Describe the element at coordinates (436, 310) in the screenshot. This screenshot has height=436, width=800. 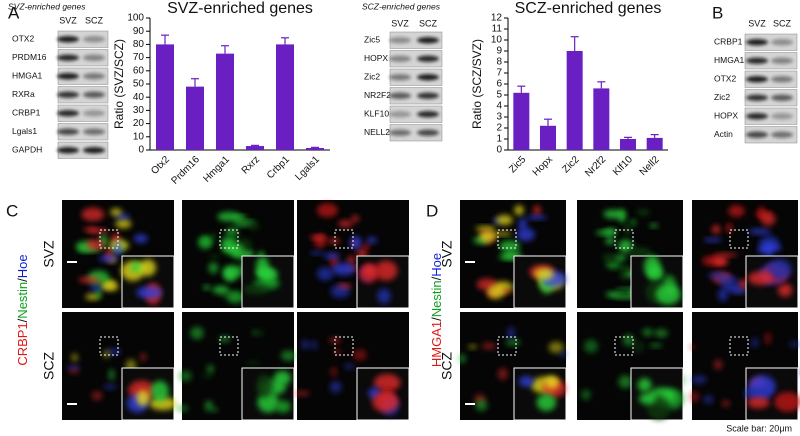
I see `stain-label: HMGA1/Nestin/Hoe` at that location.